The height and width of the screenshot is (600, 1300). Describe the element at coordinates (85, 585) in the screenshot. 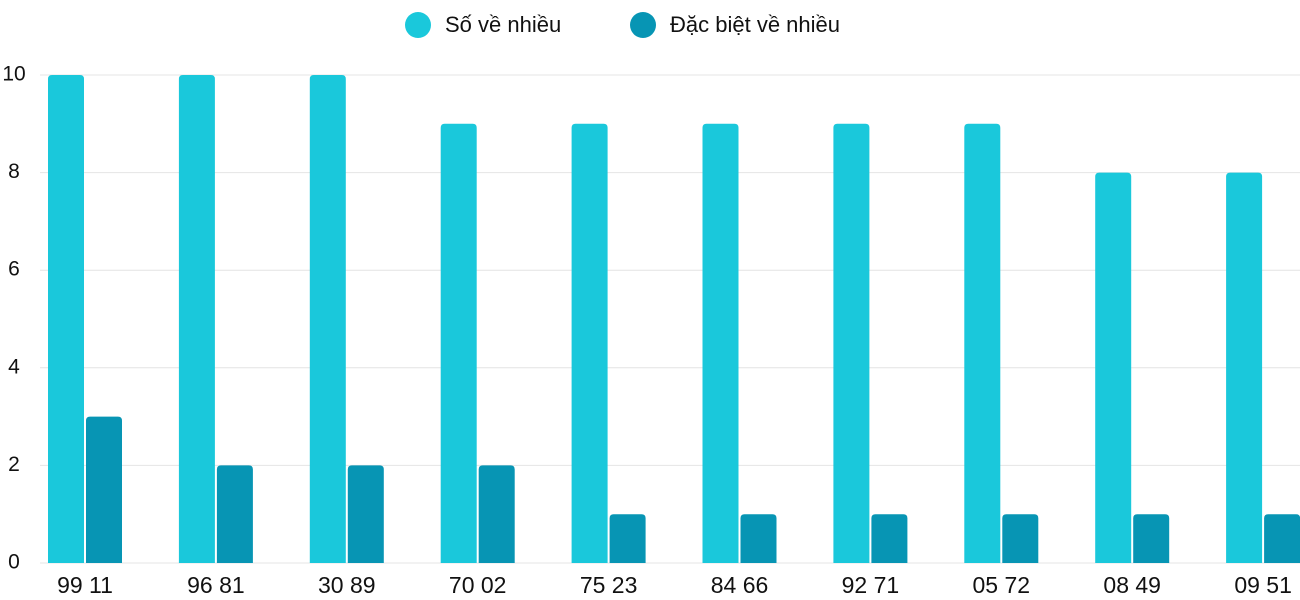

I see `x-tick-label: 99 11` at that location.